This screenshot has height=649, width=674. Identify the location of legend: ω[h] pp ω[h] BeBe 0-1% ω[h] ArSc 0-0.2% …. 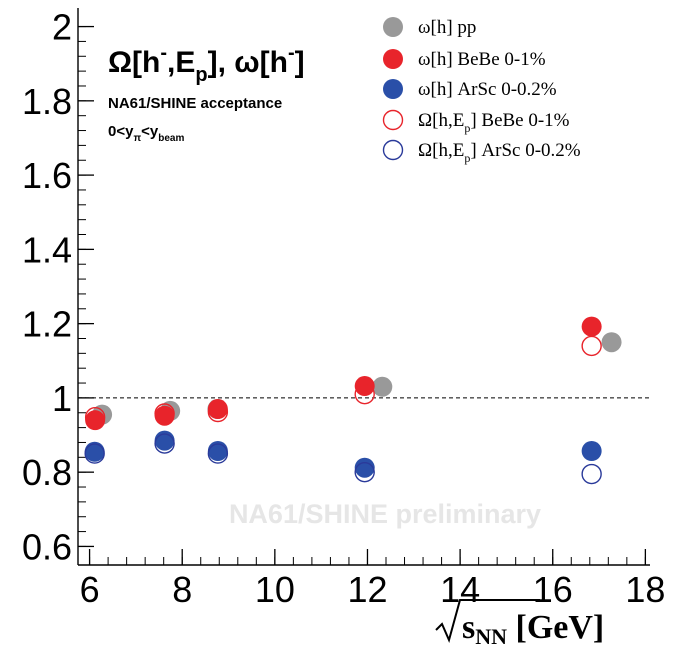
(481, 91).